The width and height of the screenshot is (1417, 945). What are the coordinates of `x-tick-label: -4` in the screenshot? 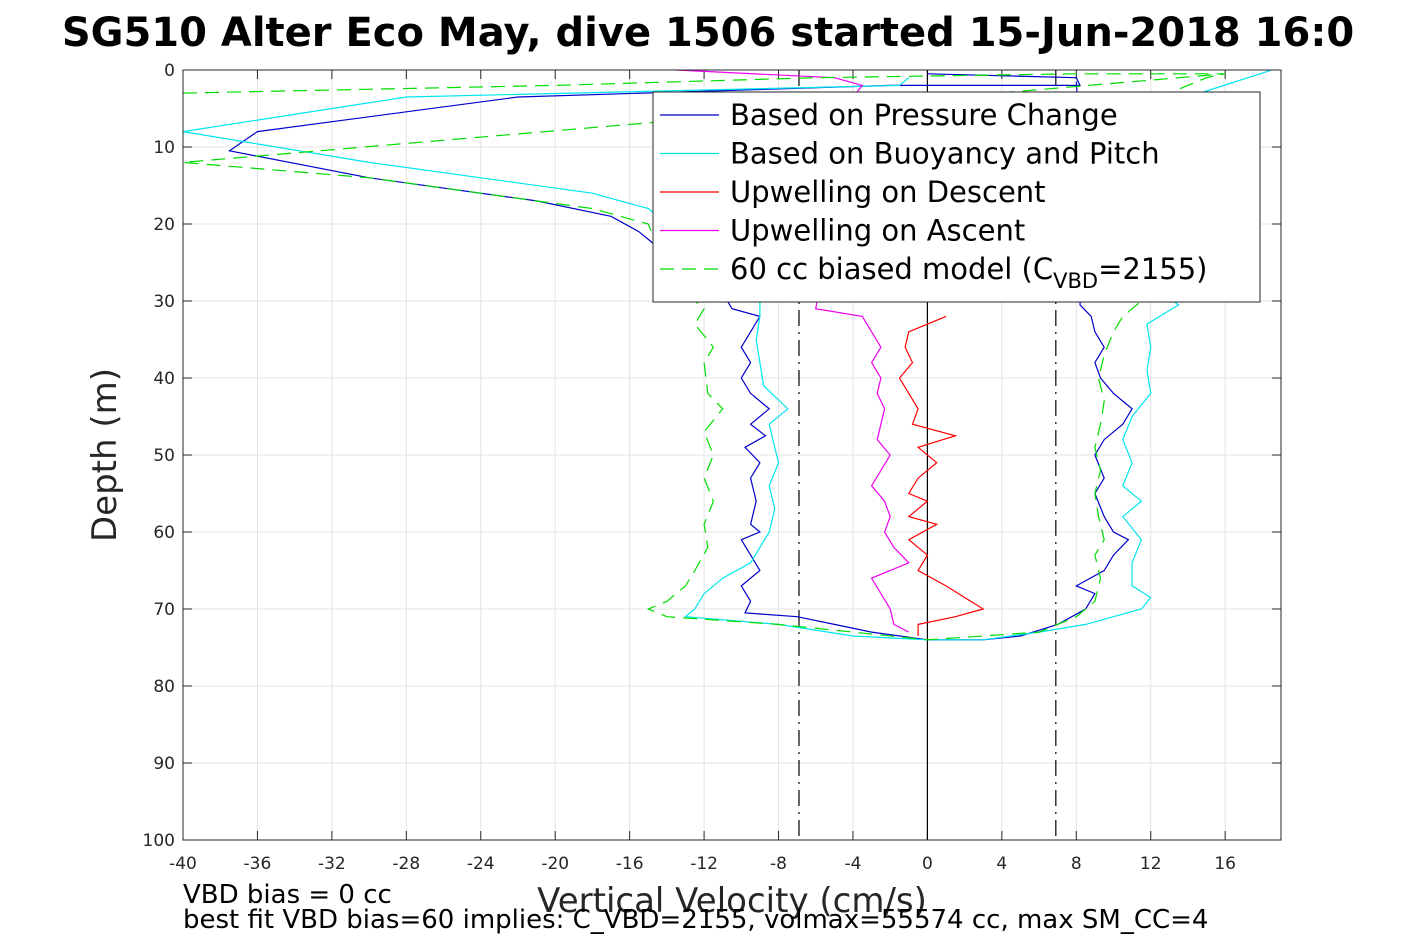 It's located at (852, 864).